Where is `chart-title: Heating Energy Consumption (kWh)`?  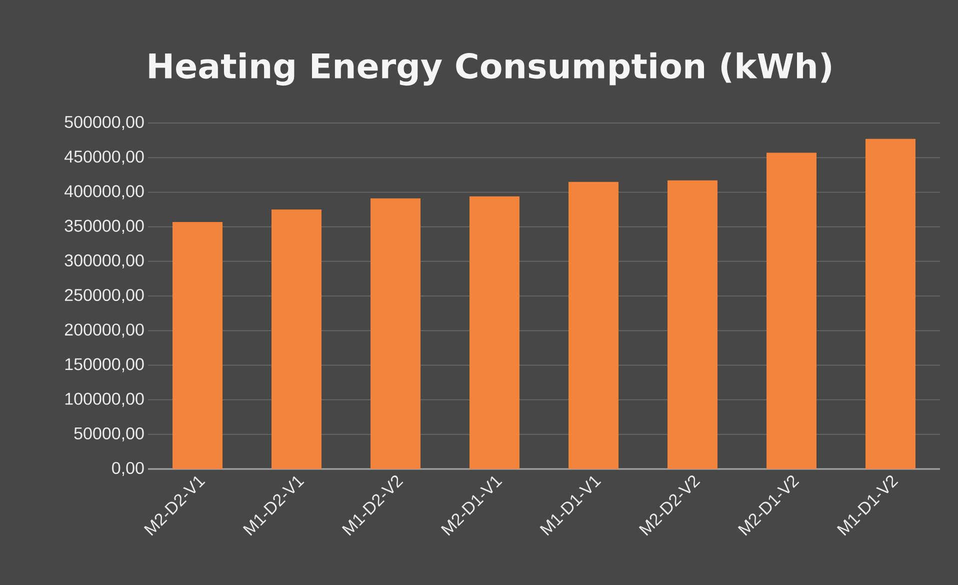
chart-title: Heating Energy Consumption (kWh) is located at coordinates (490, 69).